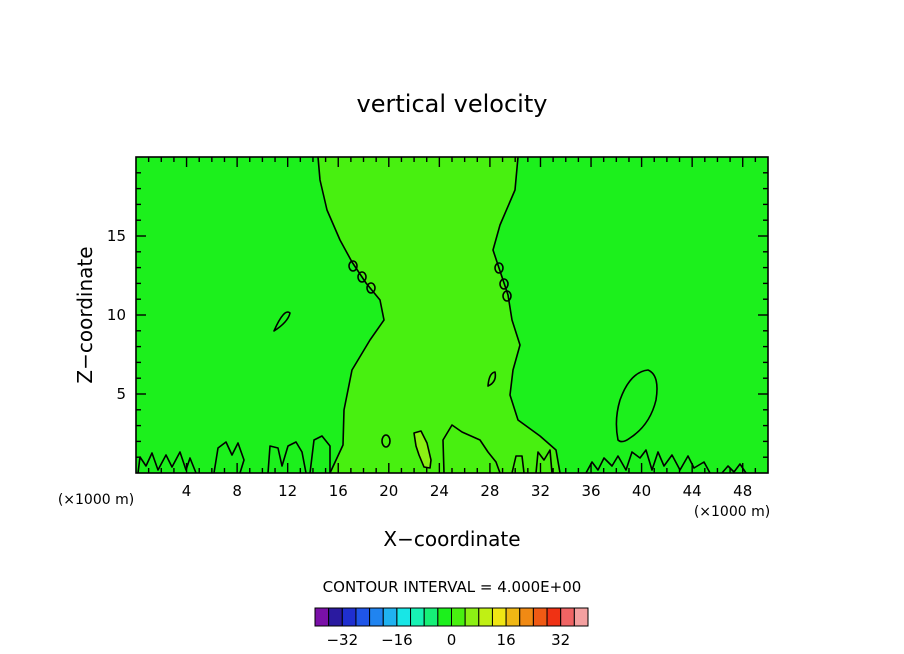 The image size is (904, 654). What do you see at coordinates (237, 491) in the screenshot?
I see `x-tick-label: 8` at bounding box center [237, 491].